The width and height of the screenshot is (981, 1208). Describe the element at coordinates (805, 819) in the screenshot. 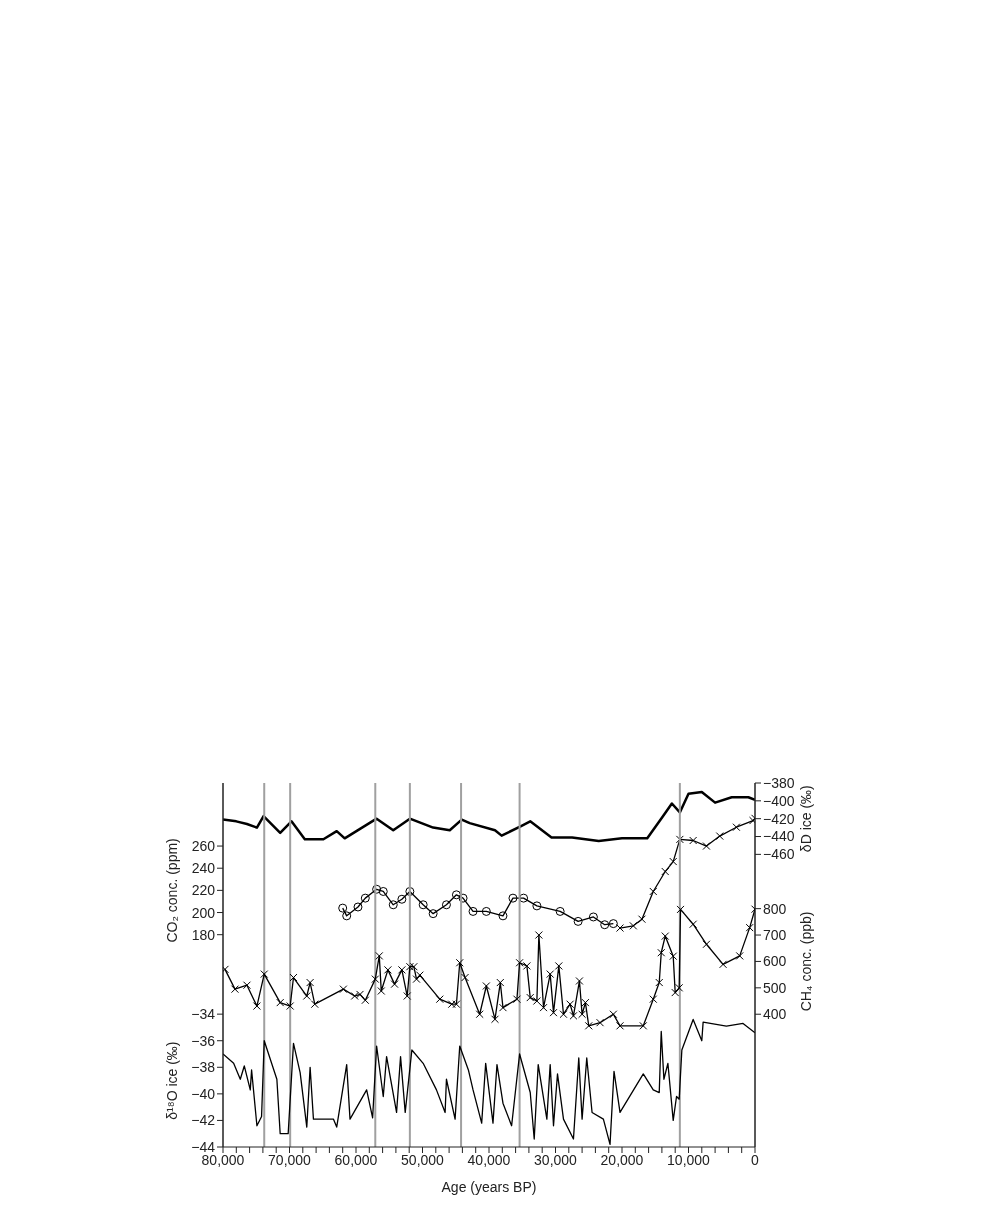

I see `y2-axis-title: δD ice (‰)` at that location.